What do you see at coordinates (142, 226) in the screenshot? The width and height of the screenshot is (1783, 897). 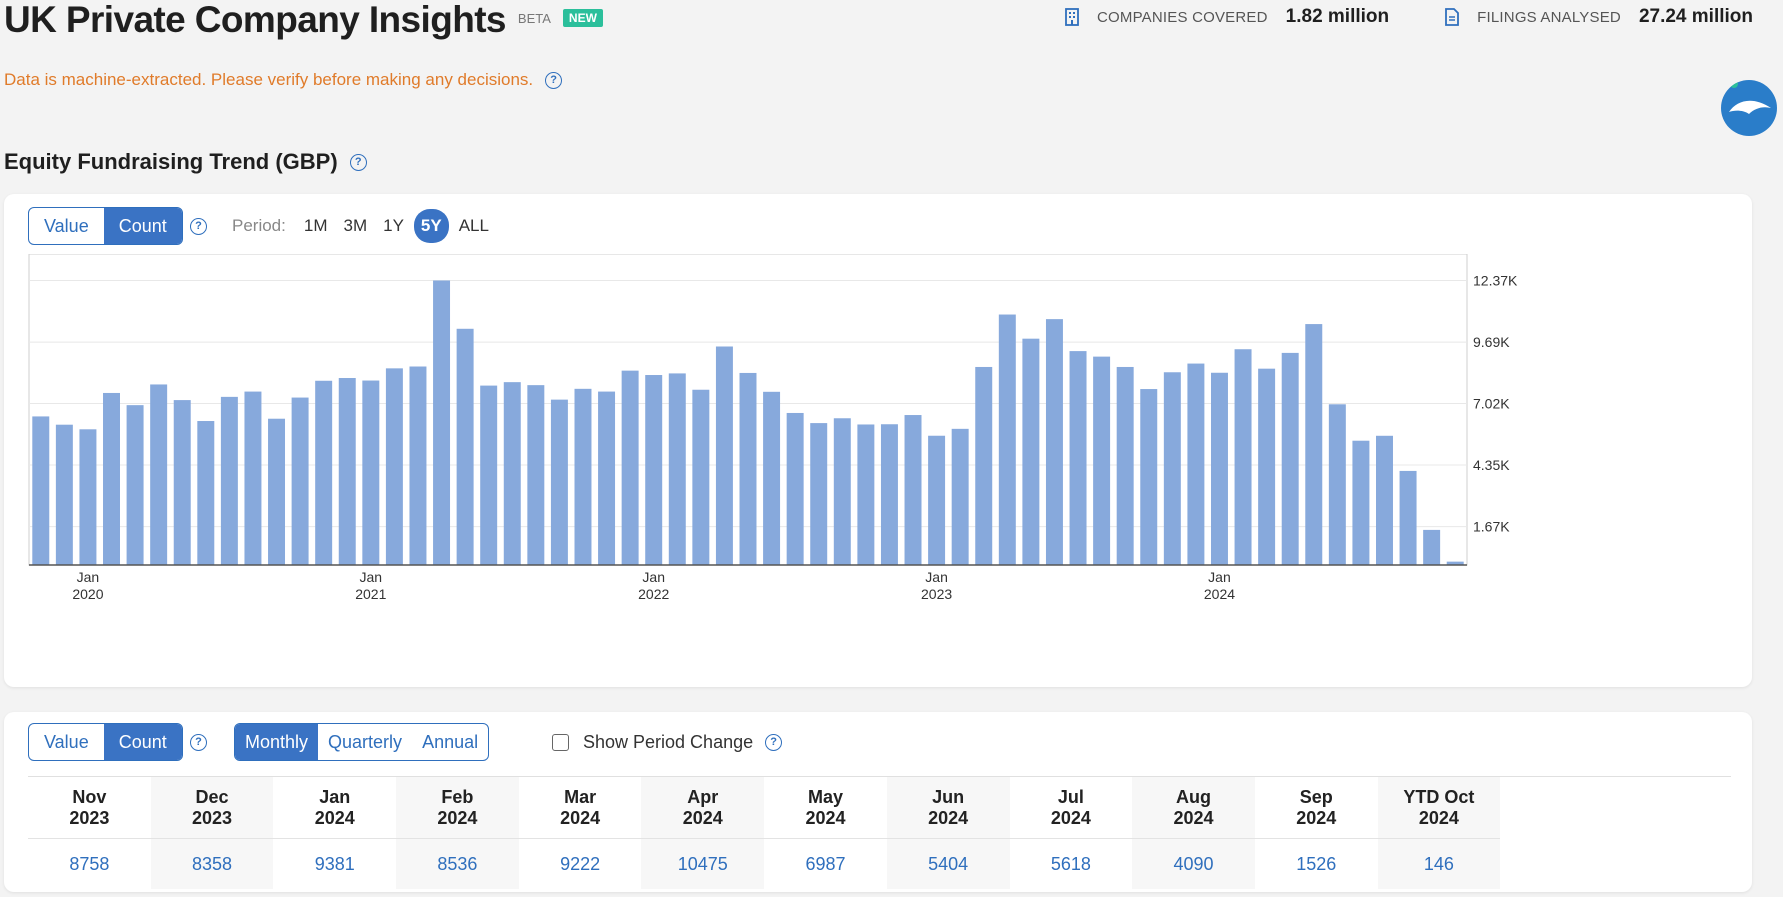 I see `count-toggle-button: Count` at bounding box center [142, 226].